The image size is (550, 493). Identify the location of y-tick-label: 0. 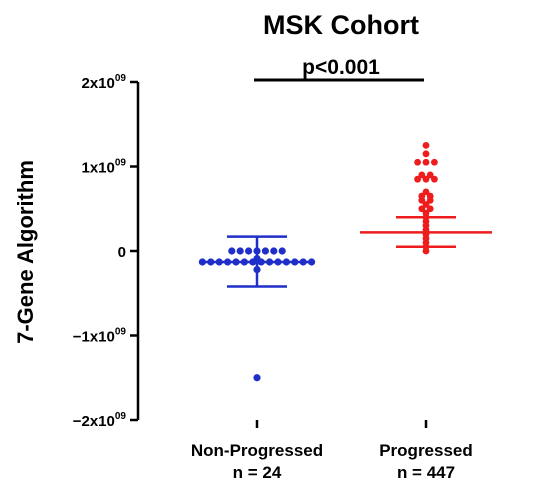
(122, 252).